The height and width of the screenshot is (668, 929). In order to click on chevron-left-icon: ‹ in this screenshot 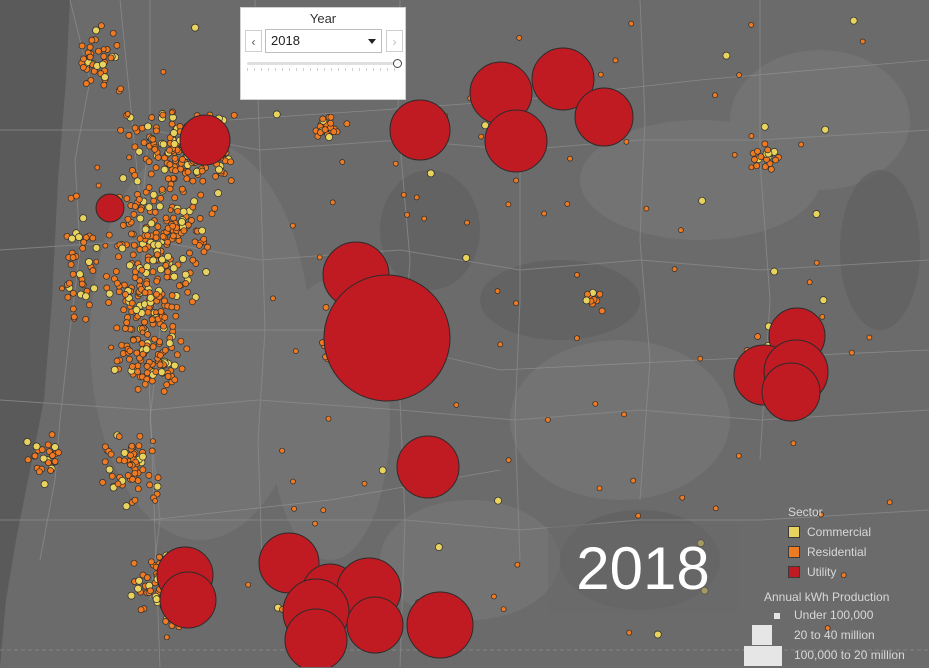, I will do `click(253, 41)`.